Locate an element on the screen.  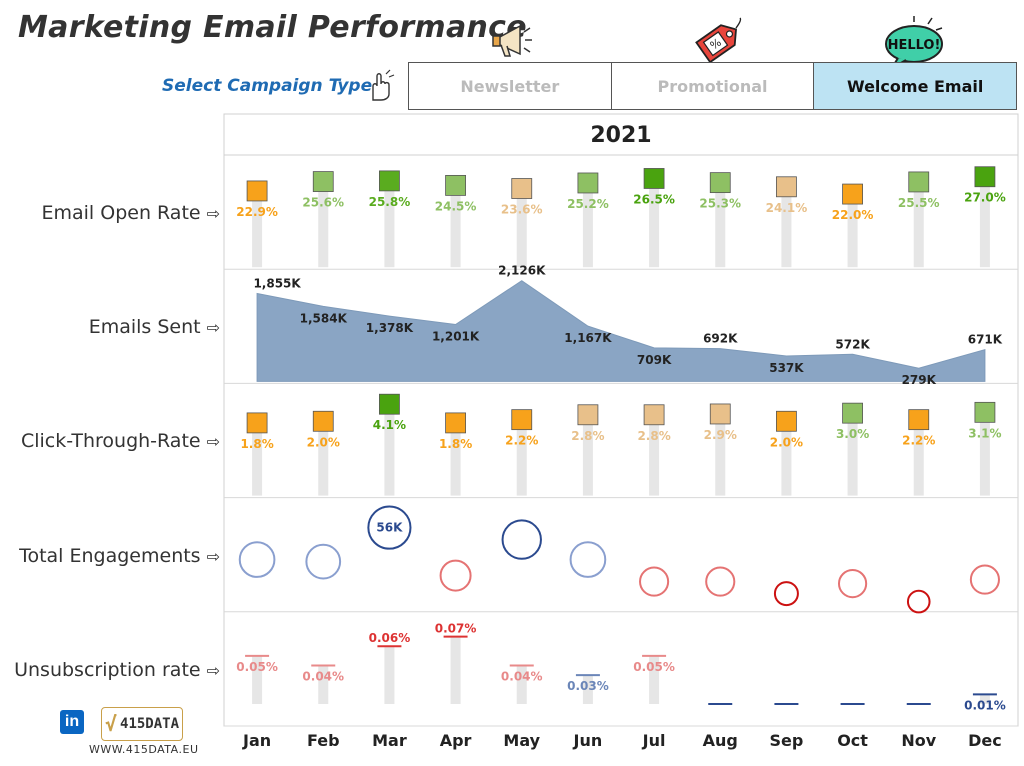
data-label: 0.05% is located at coordinates (257, 667).